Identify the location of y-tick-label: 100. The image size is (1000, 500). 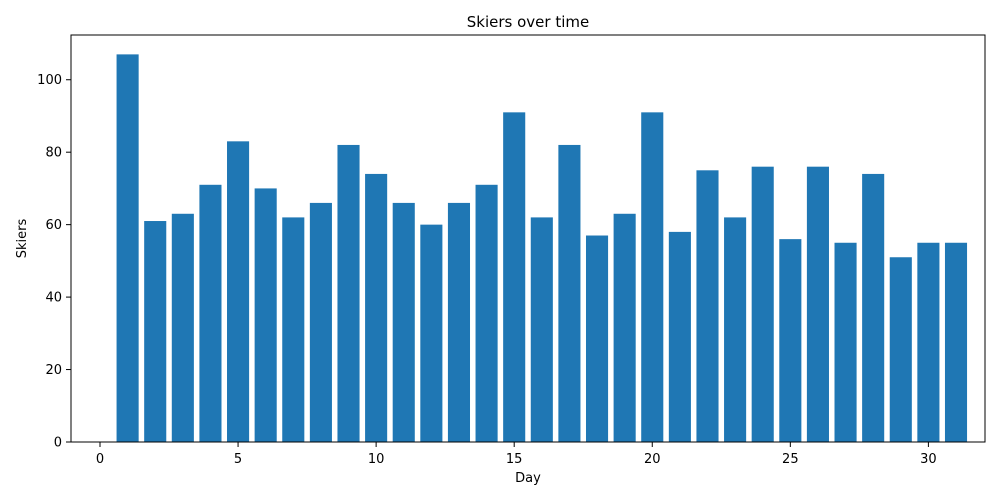
(49, 80).